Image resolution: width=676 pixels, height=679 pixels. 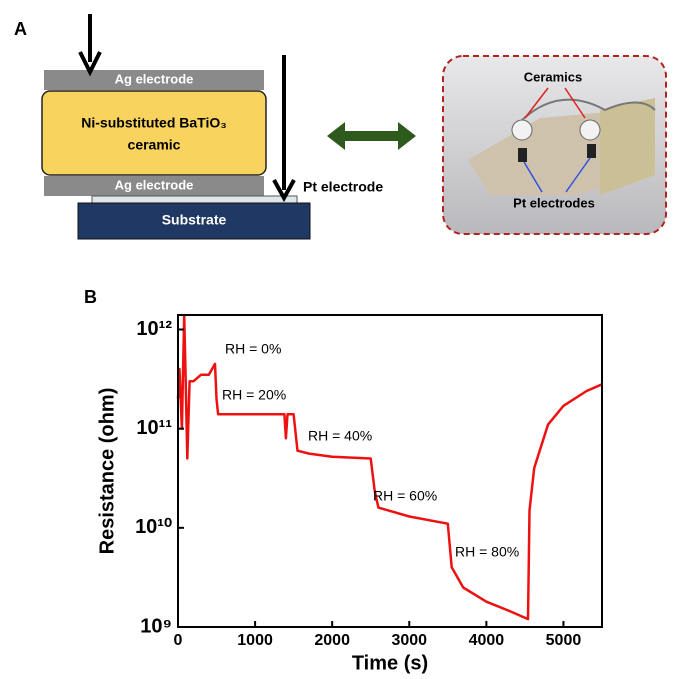 What do you see at coordinates (332, 640) in the screenshot?
I see `x-tick-label: 2000` at bounding box center [332, 640].